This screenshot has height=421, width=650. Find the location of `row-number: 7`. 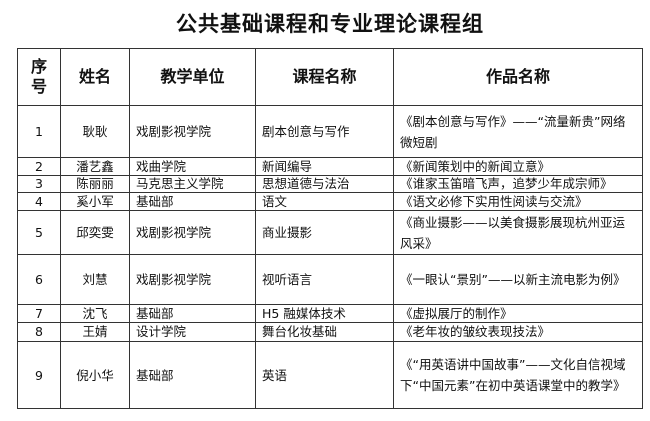

row-number: 7 is located at coordinates (39, 313).